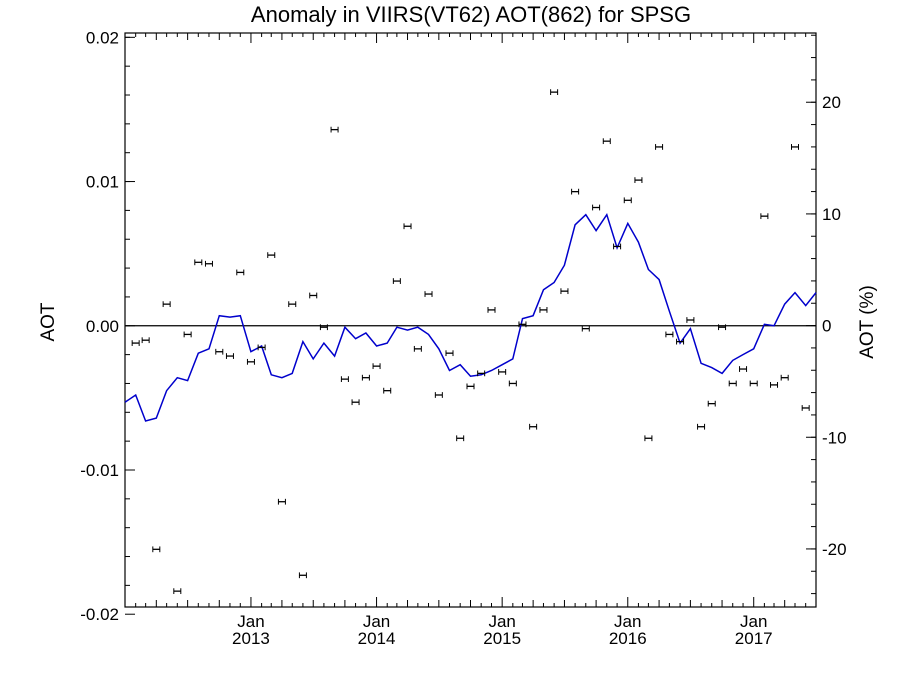  Describe the element at coordinates (834, 549) in the screenshot. I see `y-right-tick-label: -20` at that location.